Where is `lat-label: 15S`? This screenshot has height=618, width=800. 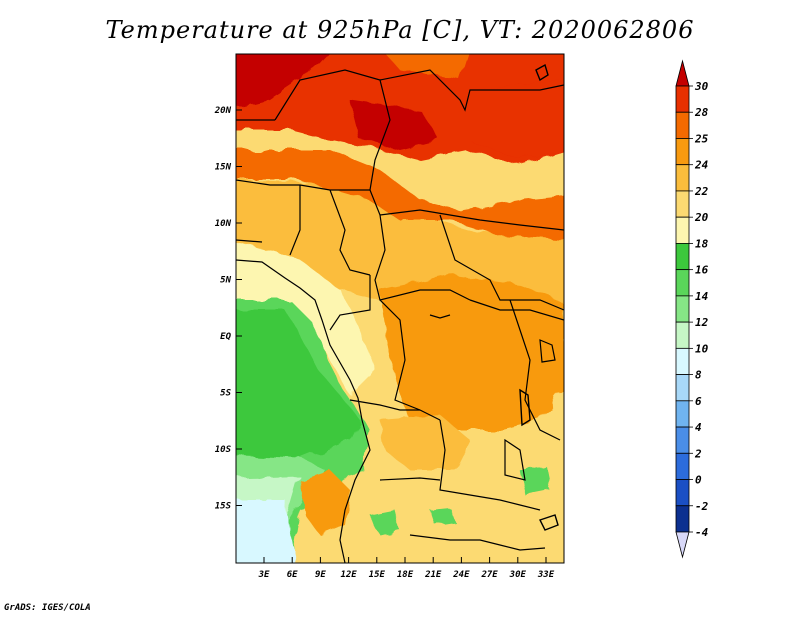
lat-label: 15S is located at coordinates (223, 507).